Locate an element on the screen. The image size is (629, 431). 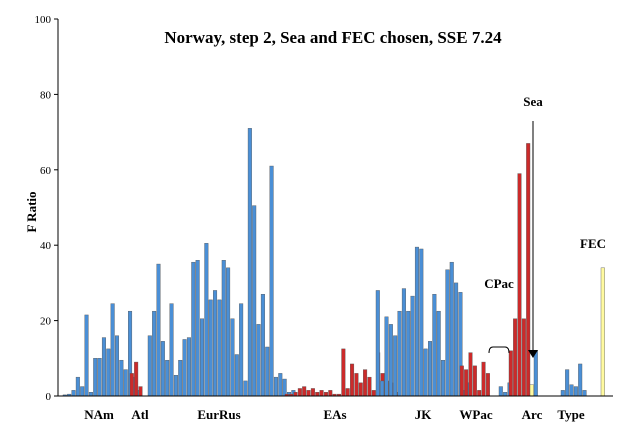
annotation-cpac: CPac is located at coordinates (499, 283).